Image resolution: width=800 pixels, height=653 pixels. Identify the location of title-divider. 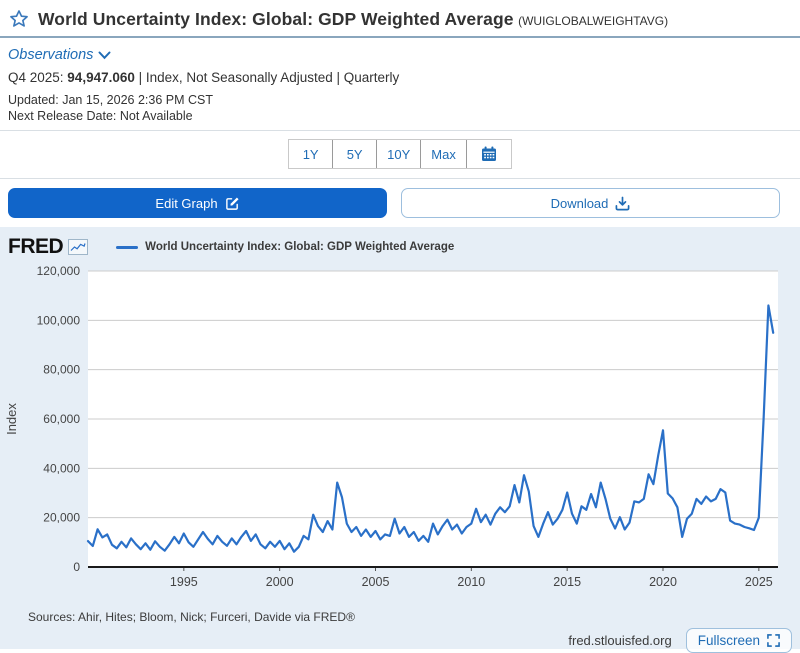
(400, 37).